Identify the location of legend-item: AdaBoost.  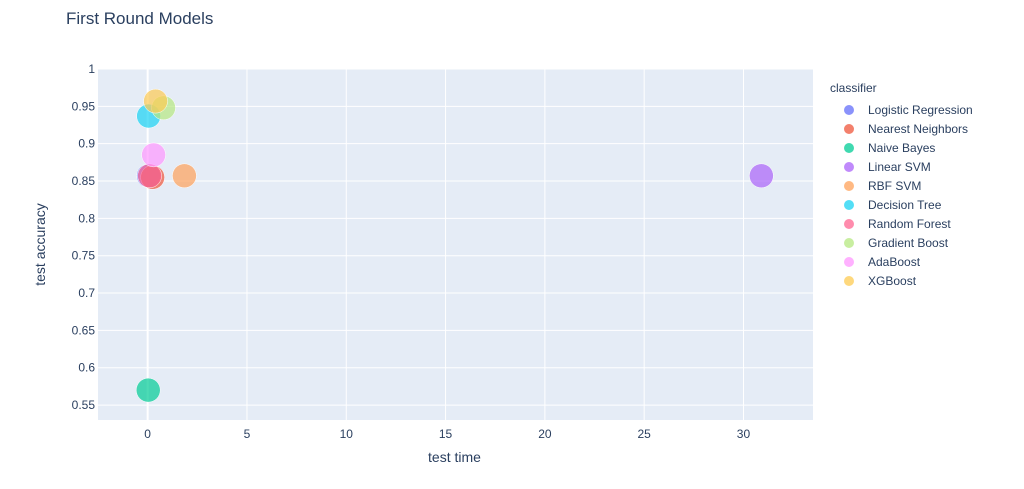
(902, 261).